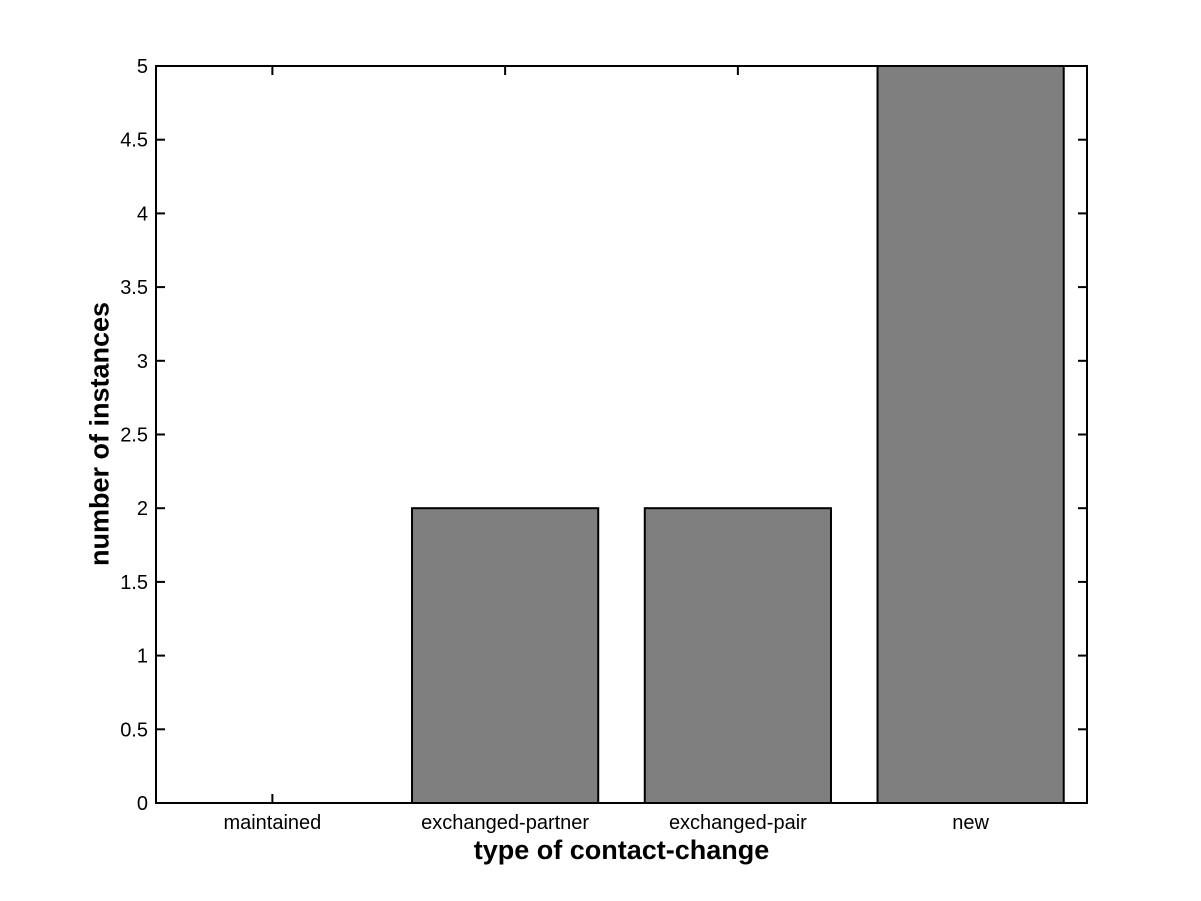  I want to click on y-tick-label: 1, so click(142, 657).